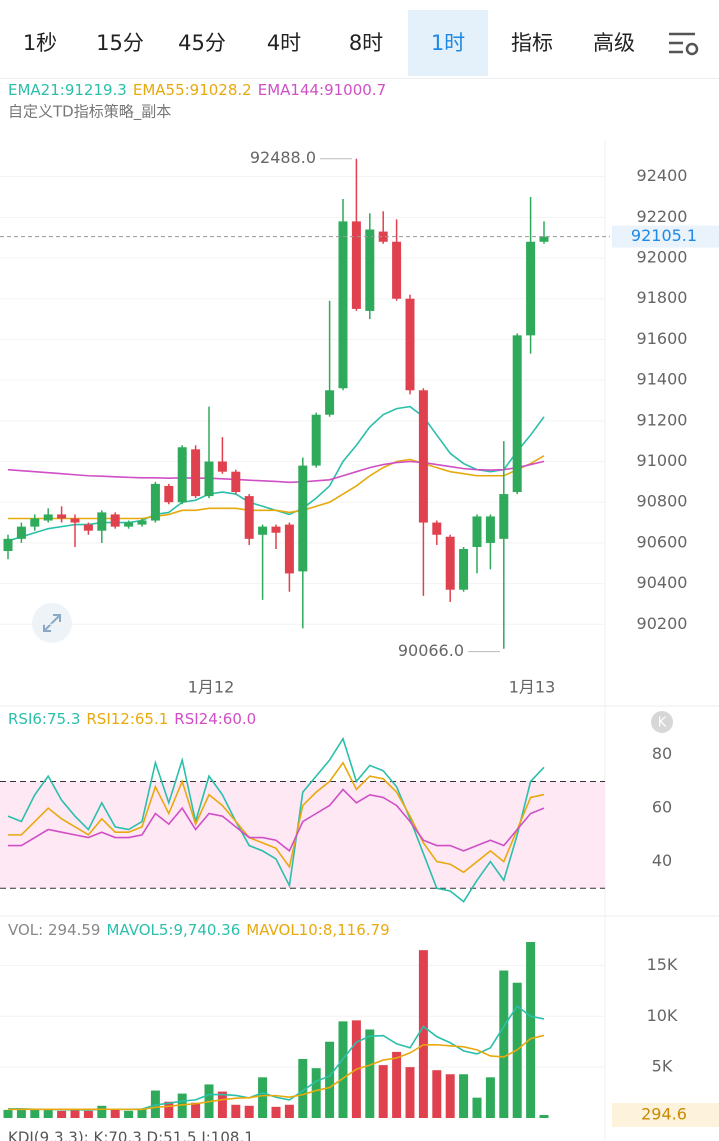 The width and height of the screenshot is (719, 1141). What do you see at coordinates (662, 216) in the screenshot?
I see `y-tick-label: 92200` at bounding box center [662, 216].